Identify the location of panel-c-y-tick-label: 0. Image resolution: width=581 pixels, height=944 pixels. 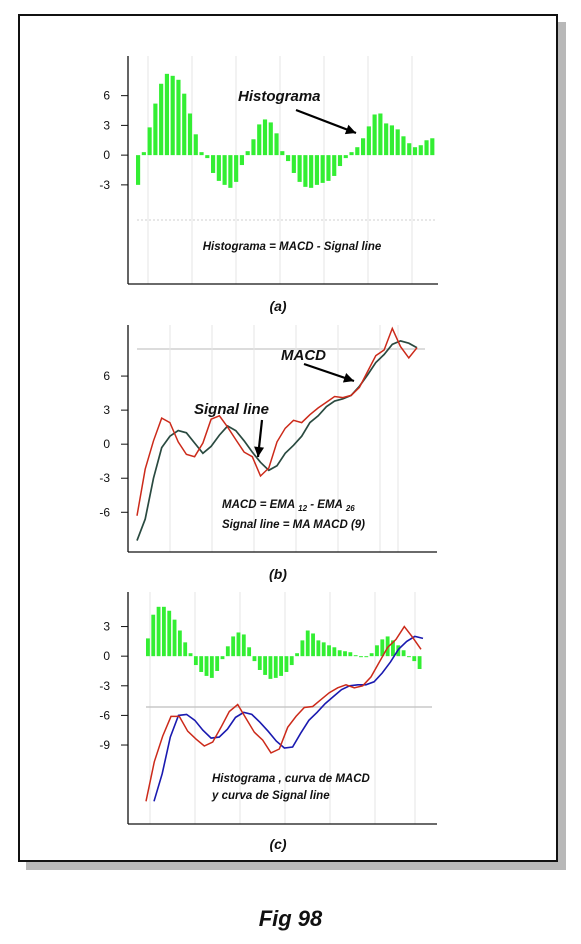
(106, 656).